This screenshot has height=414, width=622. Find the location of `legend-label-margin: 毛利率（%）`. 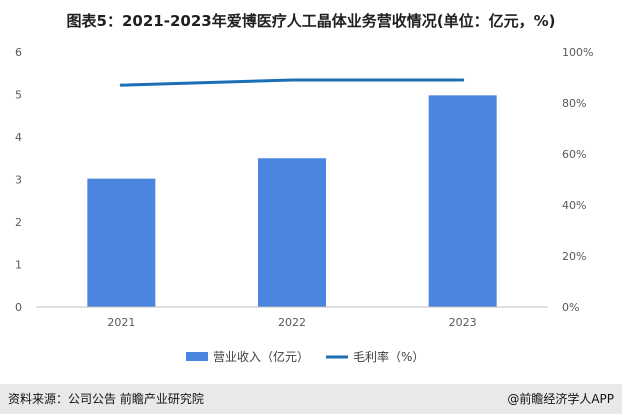

legend-label-margin: 毛利率（%） is located at coordinates (388, 356).